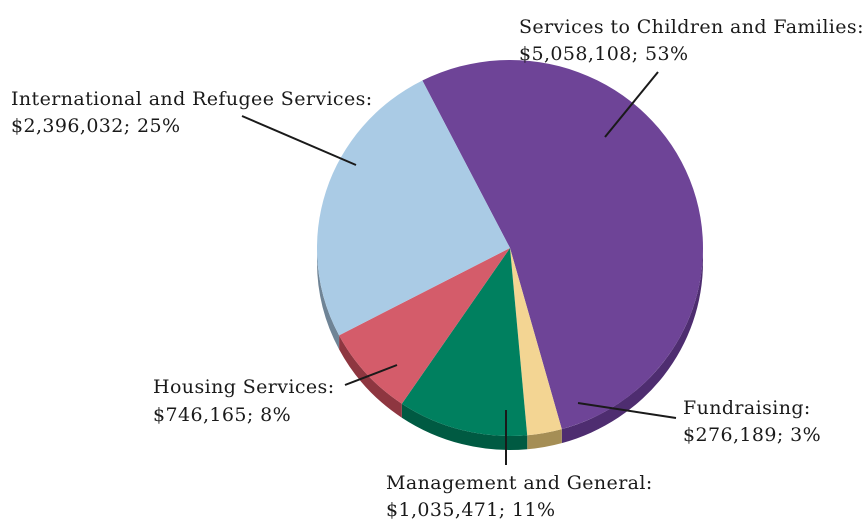 The image size is (867, 523). I want to click on slice-side-management-and-general, so click(464, 426).